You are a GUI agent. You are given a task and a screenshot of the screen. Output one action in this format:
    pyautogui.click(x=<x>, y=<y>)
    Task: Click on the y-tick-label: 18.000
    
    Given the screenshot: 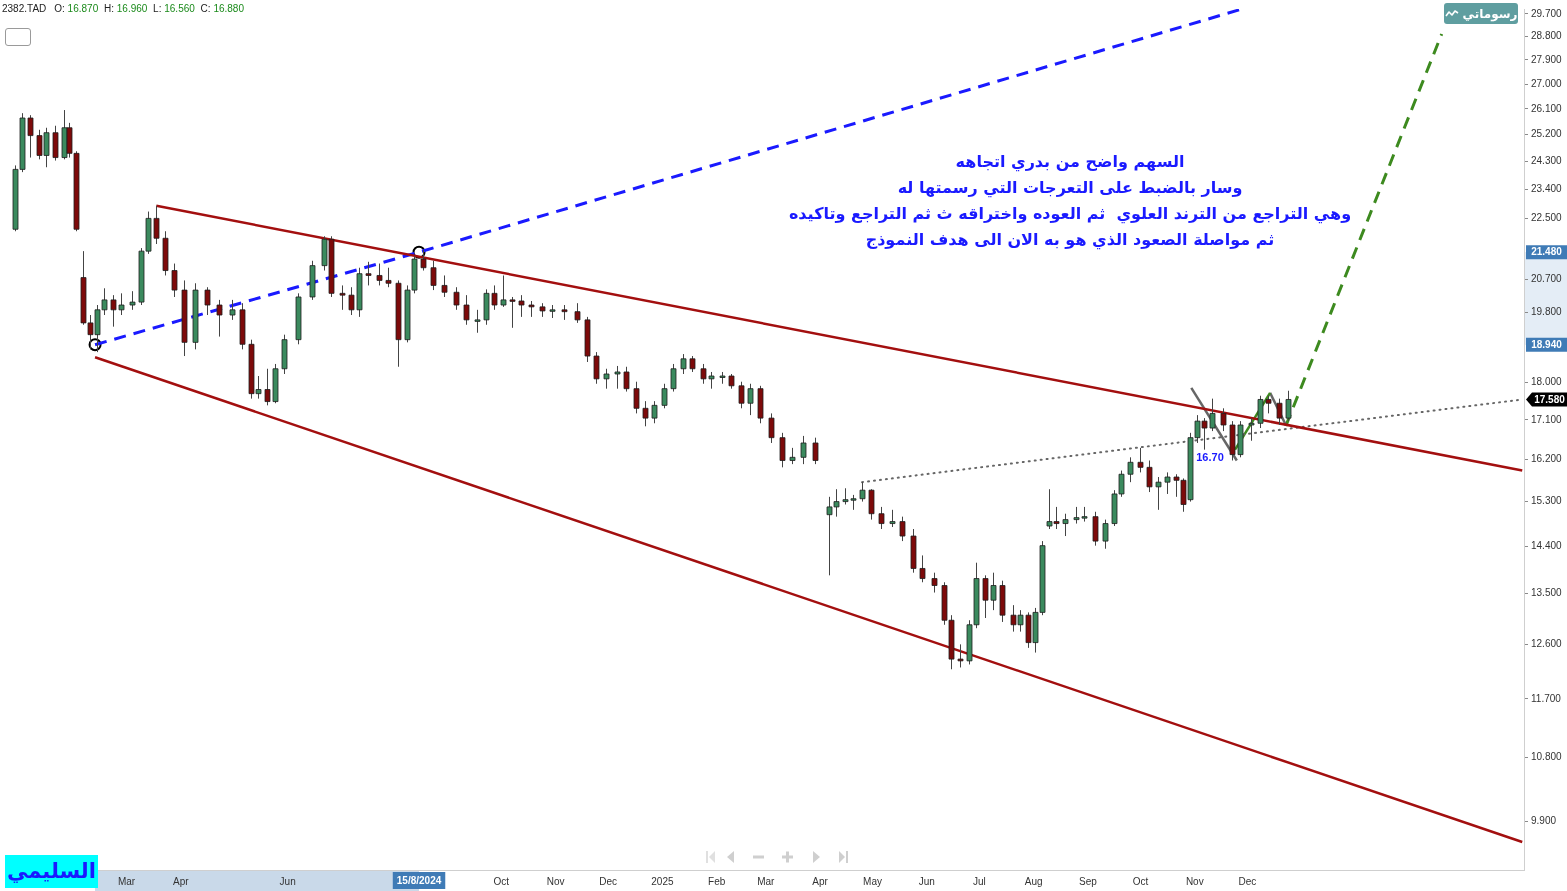 What is the action you would take?
    pyautogui.click(x=1547, y=381)
    